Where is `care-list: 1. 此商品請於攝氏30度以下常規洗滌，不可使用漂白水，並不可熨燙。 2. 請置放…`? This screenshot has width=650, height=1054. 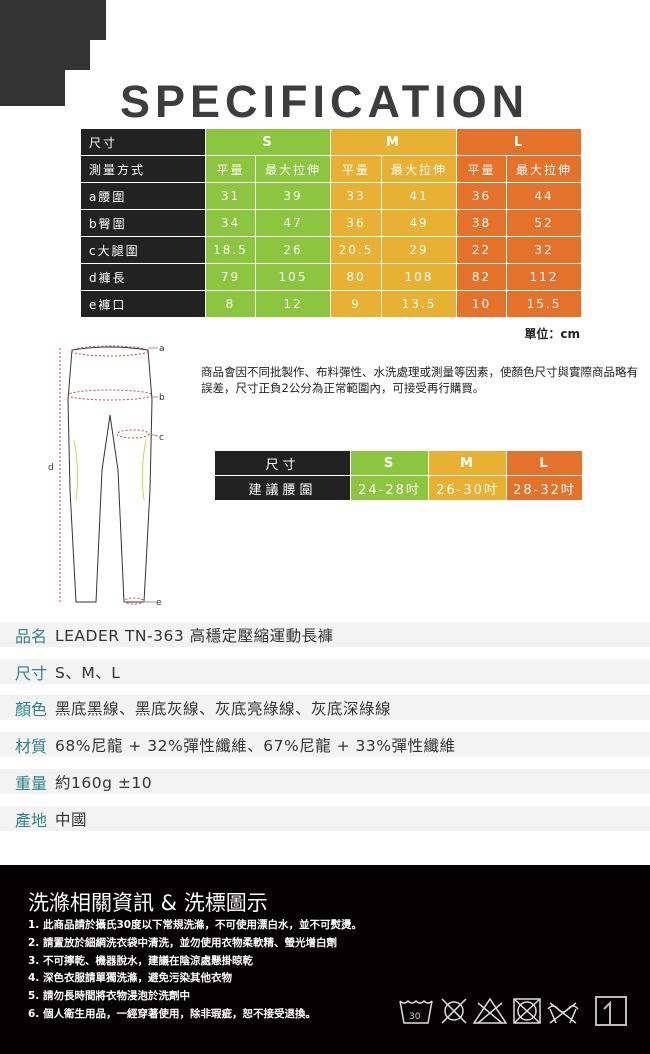 care-list: 1. 此商品請於攝氏30度以下常規洗滌，不可使用漂白水，並不可熨燙。 2. 請置放… is located at coordinates (195, 970).